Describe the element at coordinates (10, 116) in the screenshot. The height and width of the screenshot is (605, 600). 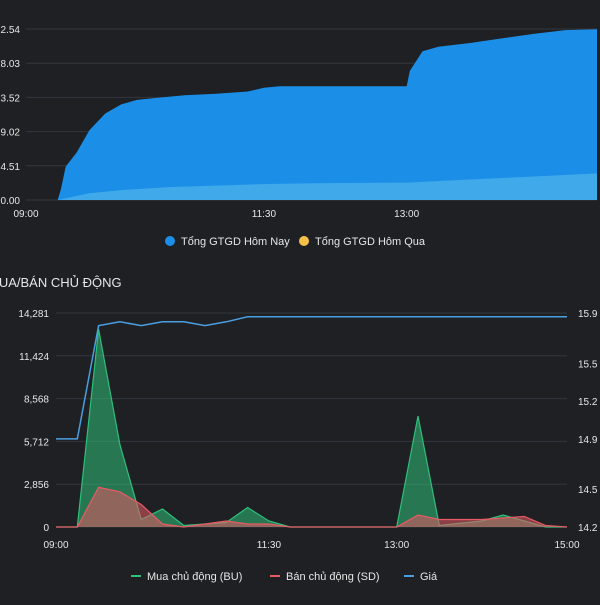
I see `top-chart-y-ticks: 0.00 4.51 9.02 13.52 18.03 22.54` at that location.